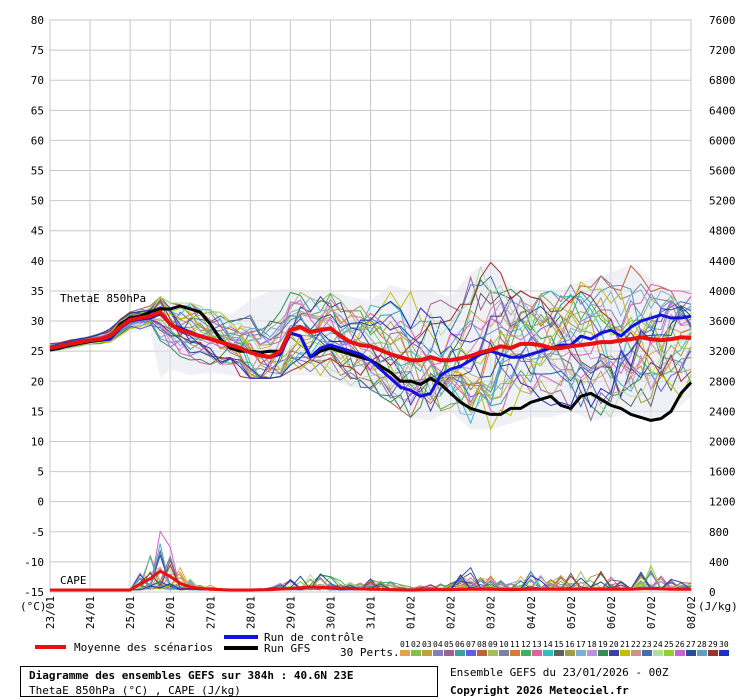 This screenshot has width=740, height=700. Describe the element at coordinates (460, 644) in the screenshot. I see `member-number-06: 06` at that location.